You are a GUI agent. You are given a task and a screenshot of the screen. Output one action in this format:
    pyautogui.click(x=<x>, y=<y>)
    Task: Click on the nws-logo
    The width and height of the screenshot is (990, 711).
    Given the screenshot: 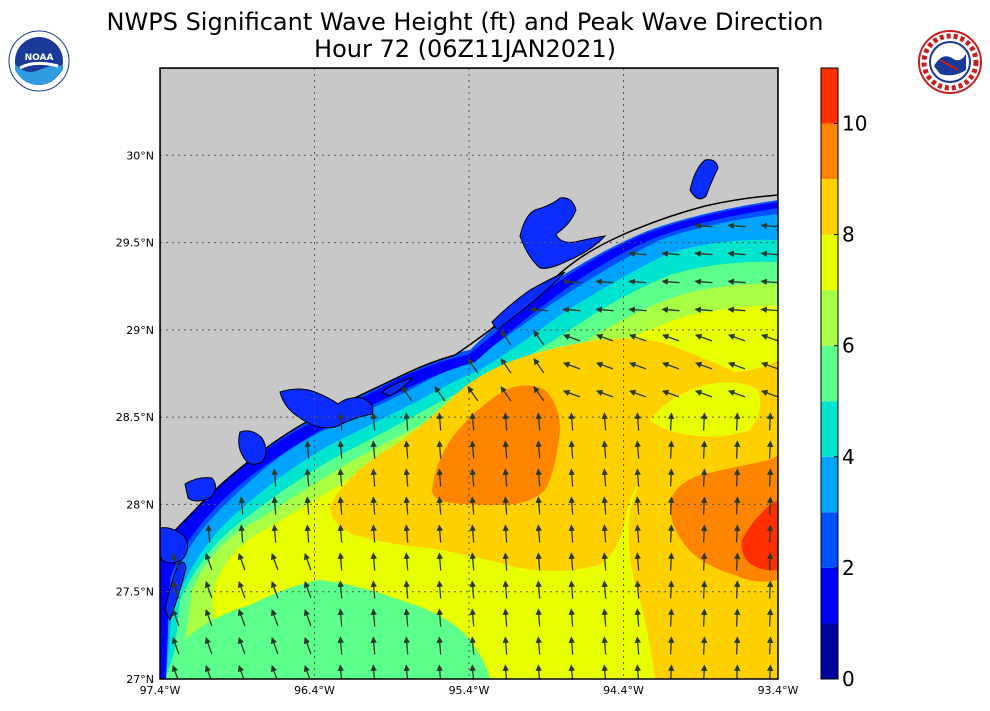 What is the action you would take?
    pyautogui.click(x=950, y=62)
    